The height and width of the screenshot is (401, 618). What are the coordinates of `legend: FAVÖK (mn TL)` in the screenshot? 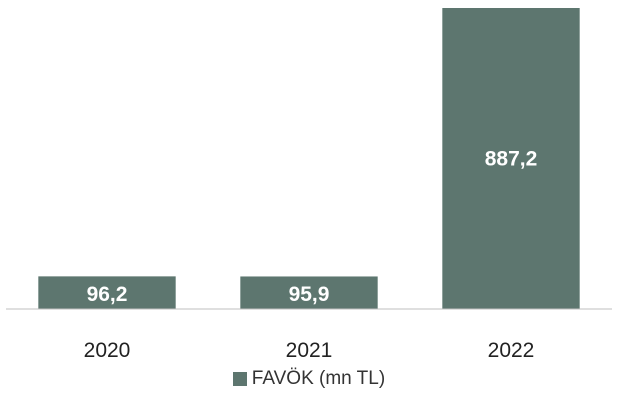 It's located at (309, 379).